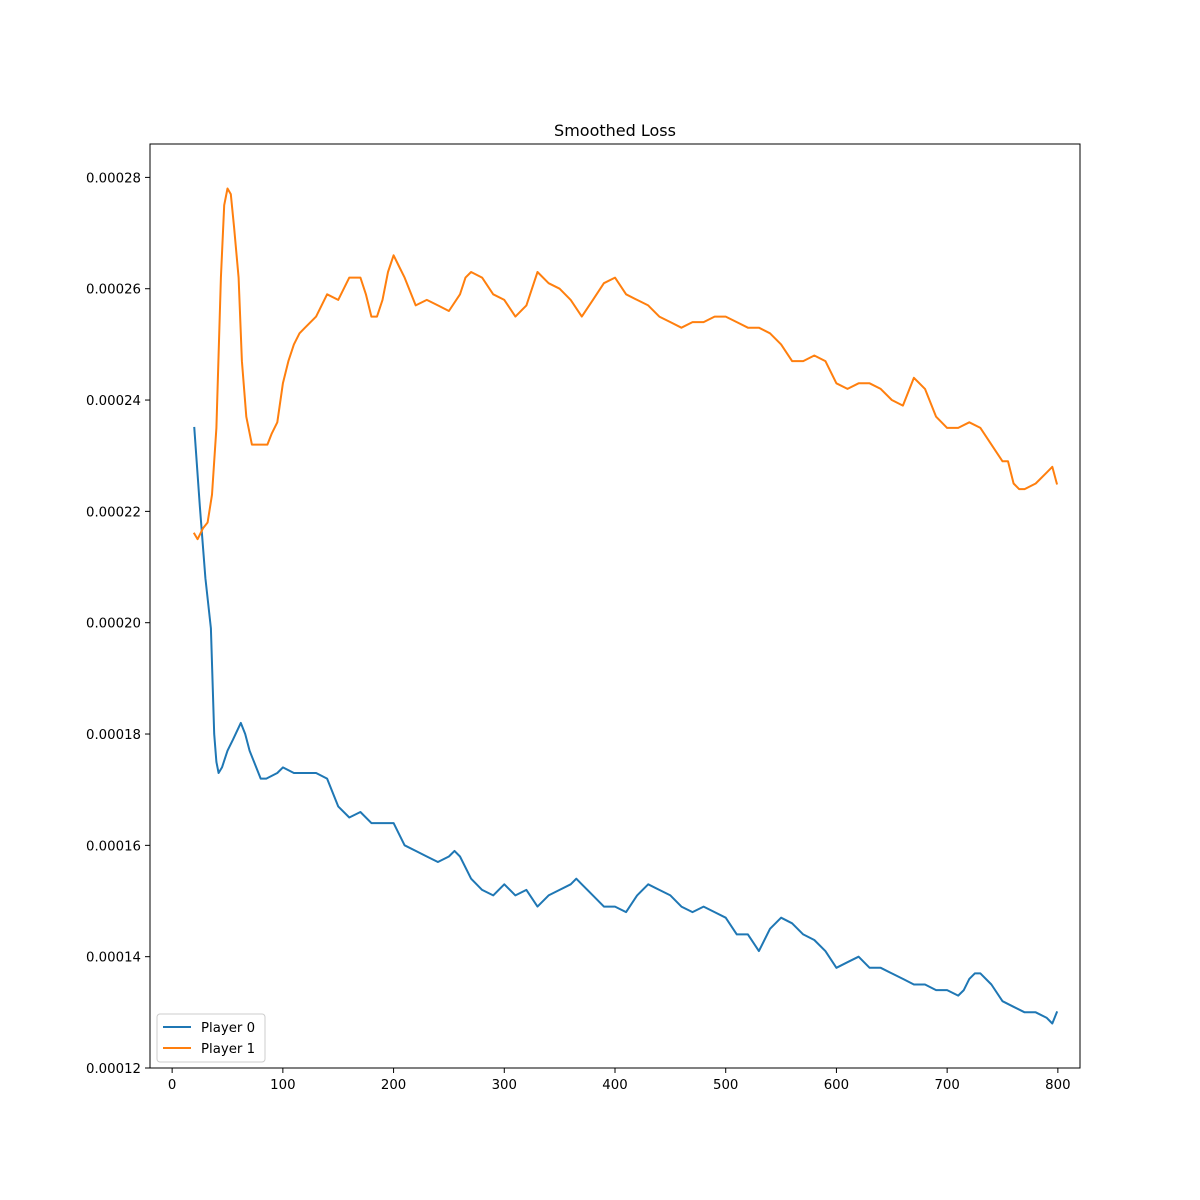 Image resolution: width=1200 pixels, height=1200 pixels. What do you see at coordinates (113, 512) in the screenshot?
I see `y-tick-label: 0.00022` at bounding box center [113, 512].